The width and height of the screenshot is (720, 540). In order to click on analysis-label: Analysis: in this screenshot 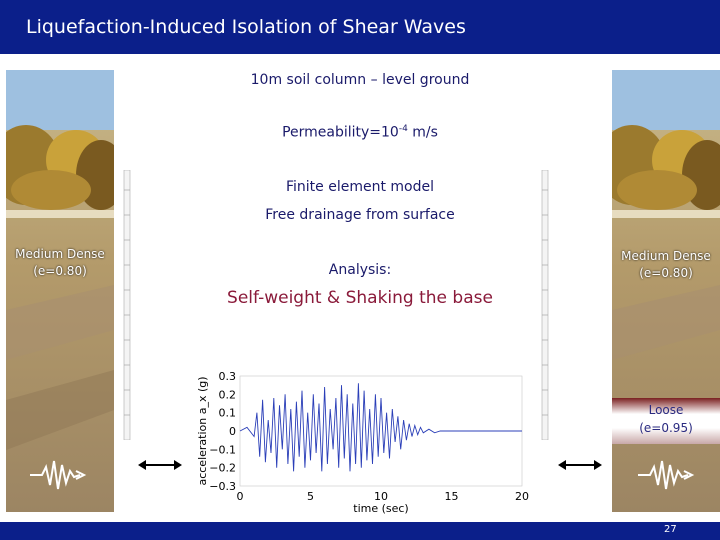, I will do `click(360, 270)`.